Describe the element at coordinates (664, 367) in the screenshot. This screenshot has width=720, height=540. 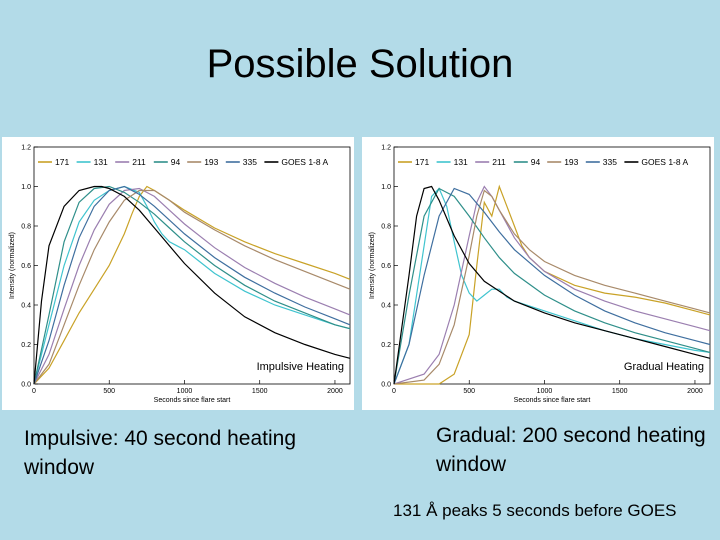
I see `chart-annotation: Gradual Heating` at that location.